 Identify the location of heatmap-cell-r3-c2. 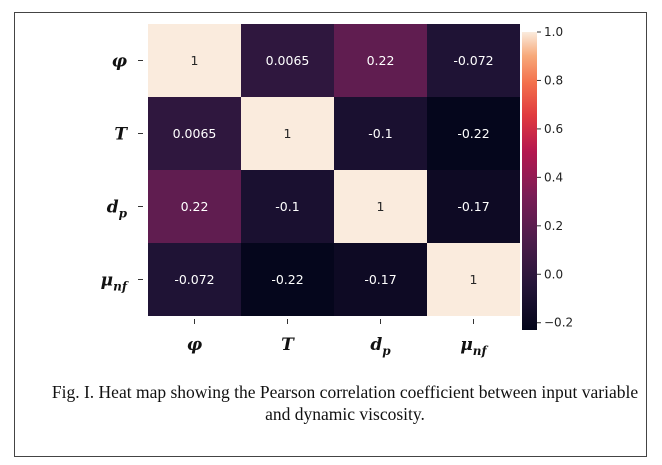
(380, 279).